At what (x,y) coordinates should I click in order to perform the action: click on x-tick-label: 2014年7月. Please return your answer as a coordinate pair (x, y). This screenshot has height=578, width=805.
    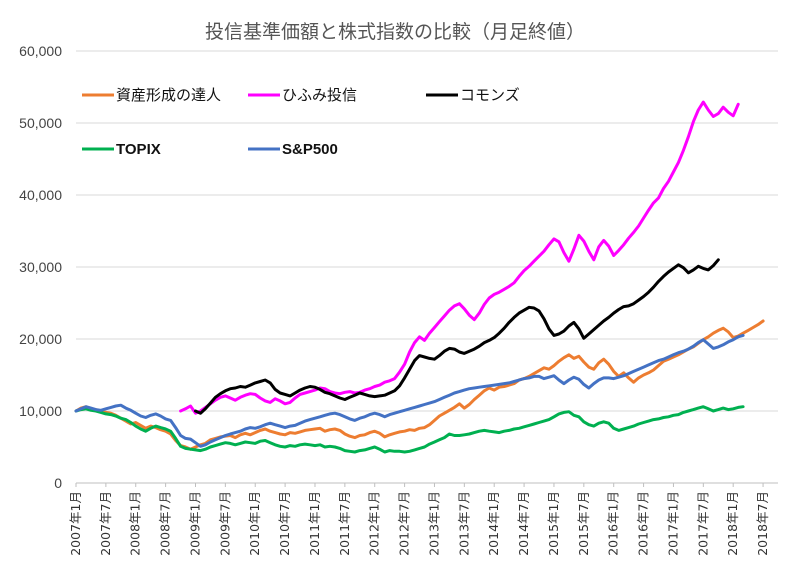
    Looking at the image, I should click on (523, 523).